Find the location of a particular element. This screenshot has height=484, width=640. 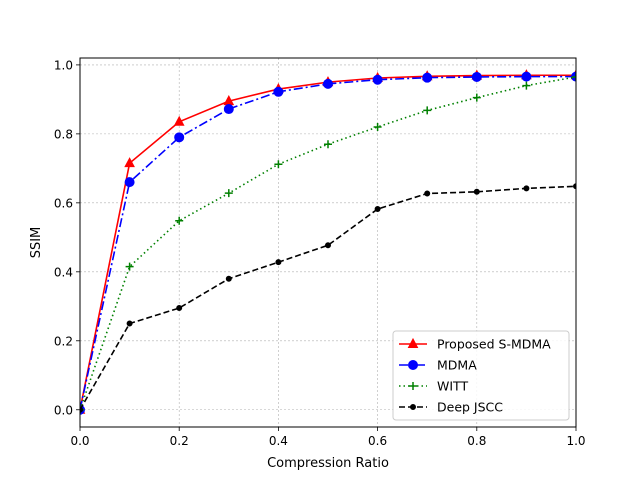

legend-label: MDMA is located at coordinates (457, 365).